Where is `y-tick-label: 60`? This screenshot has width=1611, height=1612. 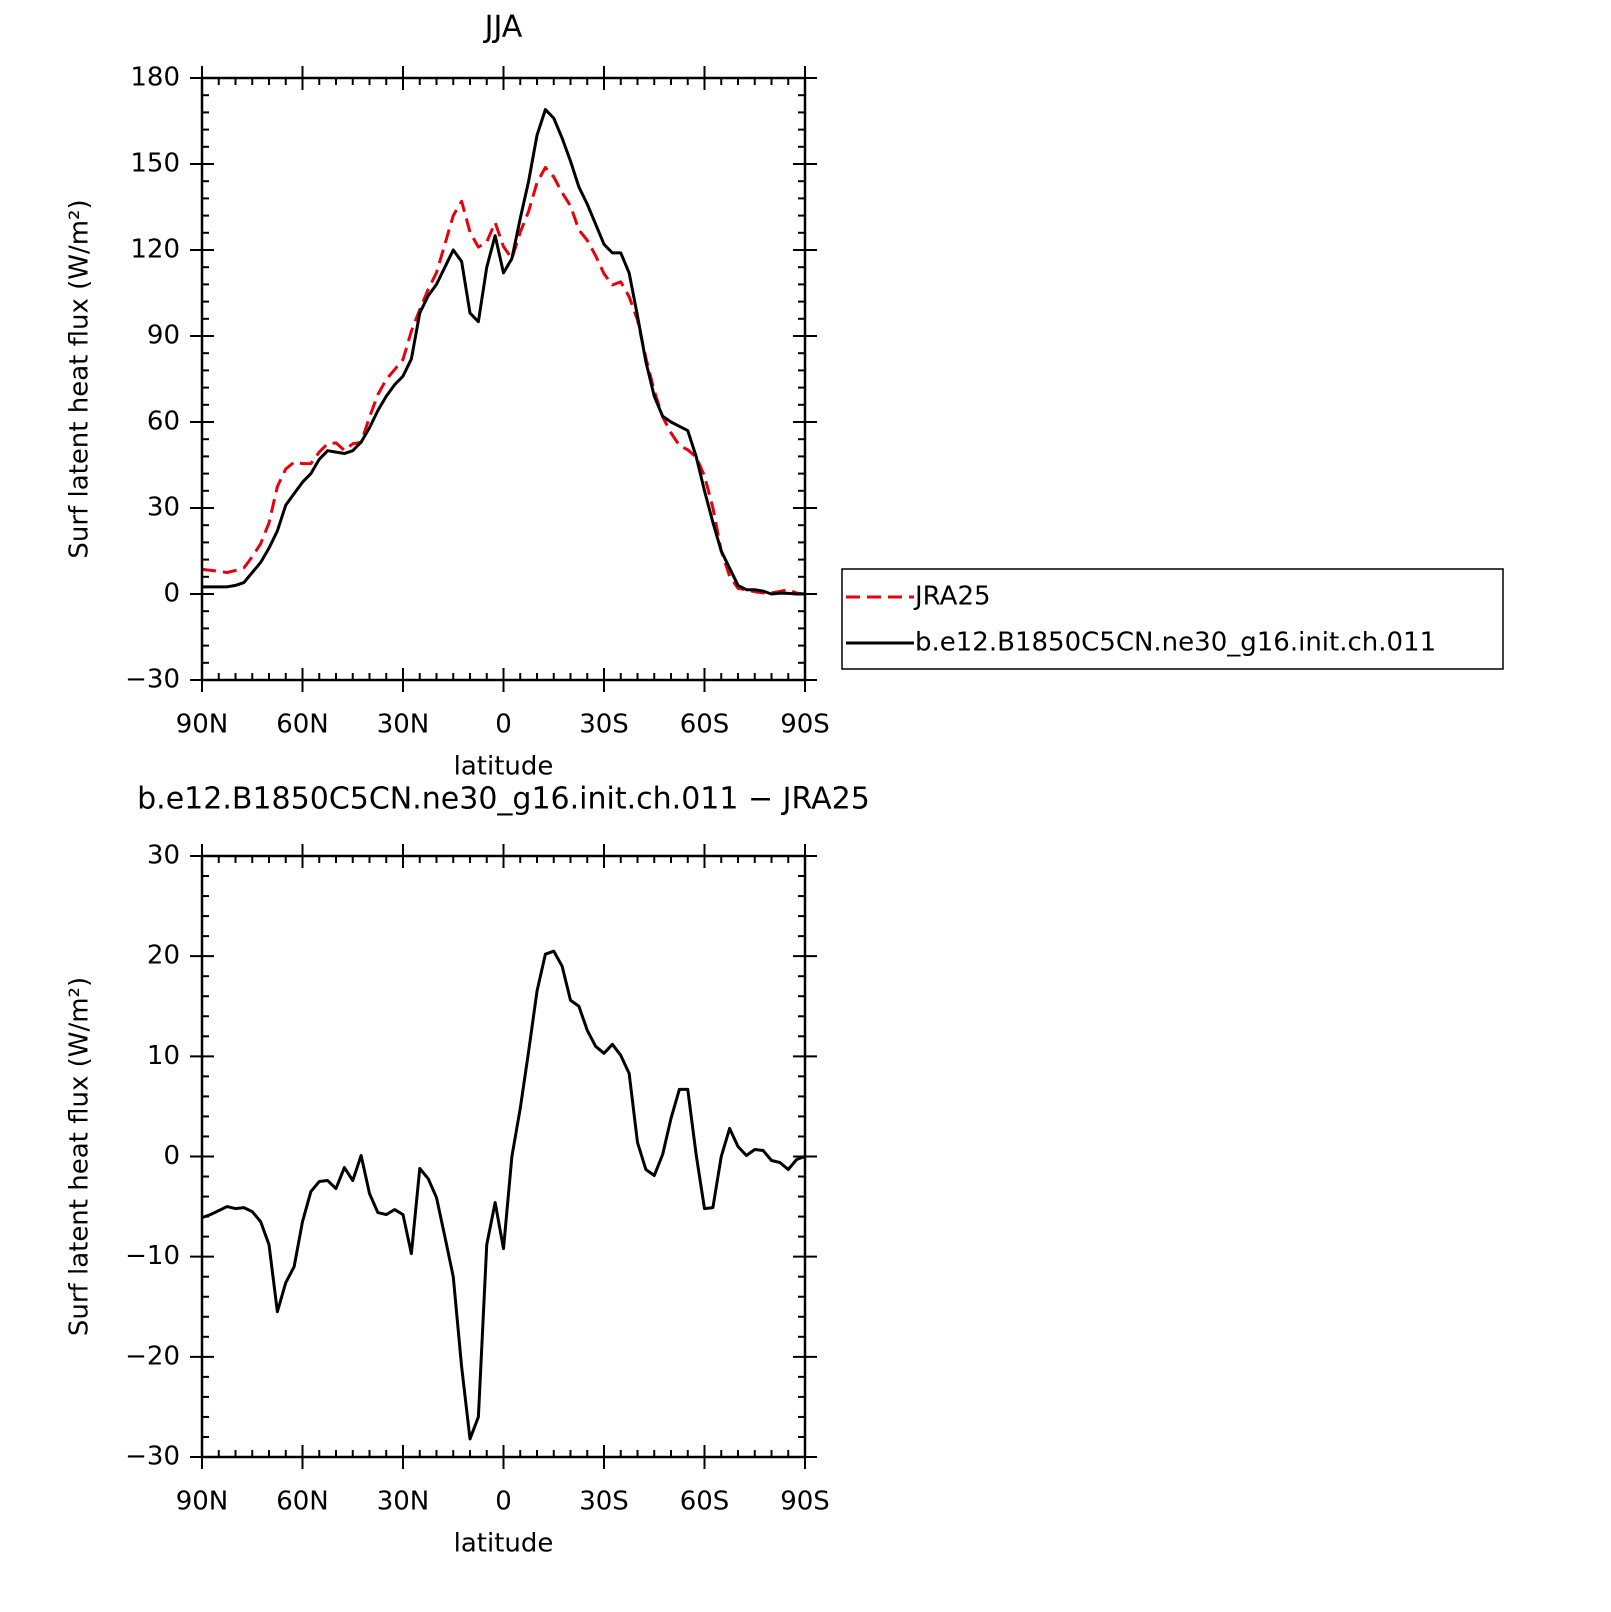
y-tick-label: 60 is located at coordinates (163, 422).